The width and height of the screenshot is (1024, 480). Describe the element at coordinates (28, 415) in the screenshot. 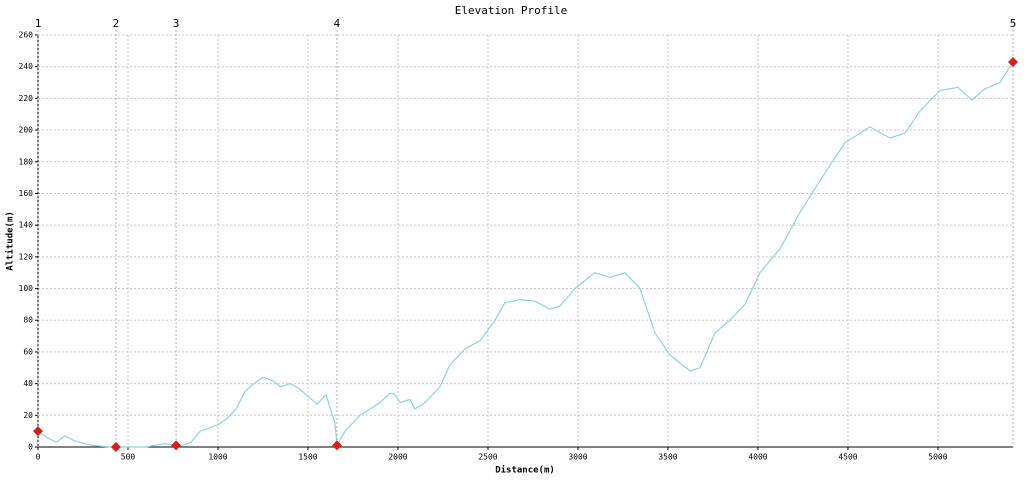

I see `y-tick-label: 20` at that location.